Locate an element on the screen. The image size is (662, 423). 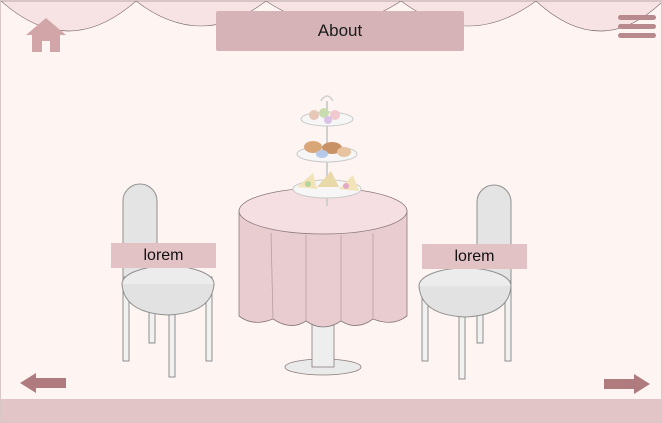
menu-button is located at coordinates (637, 27).